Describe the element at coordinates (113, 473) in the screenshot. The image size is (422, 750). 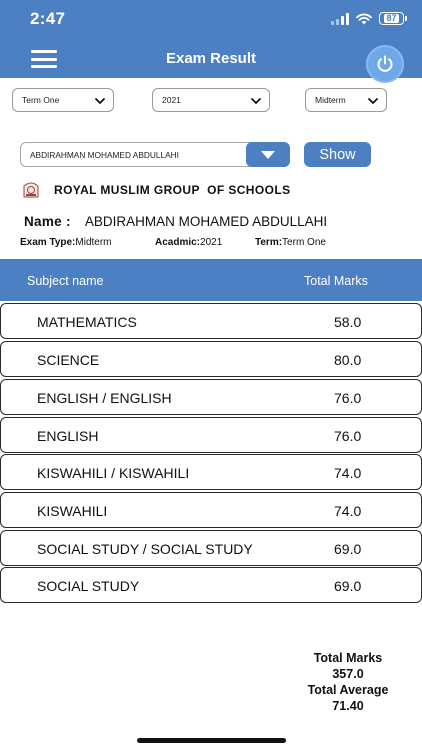
I see `subject-name: KISWAHILI / KISWAHILI` at that location.